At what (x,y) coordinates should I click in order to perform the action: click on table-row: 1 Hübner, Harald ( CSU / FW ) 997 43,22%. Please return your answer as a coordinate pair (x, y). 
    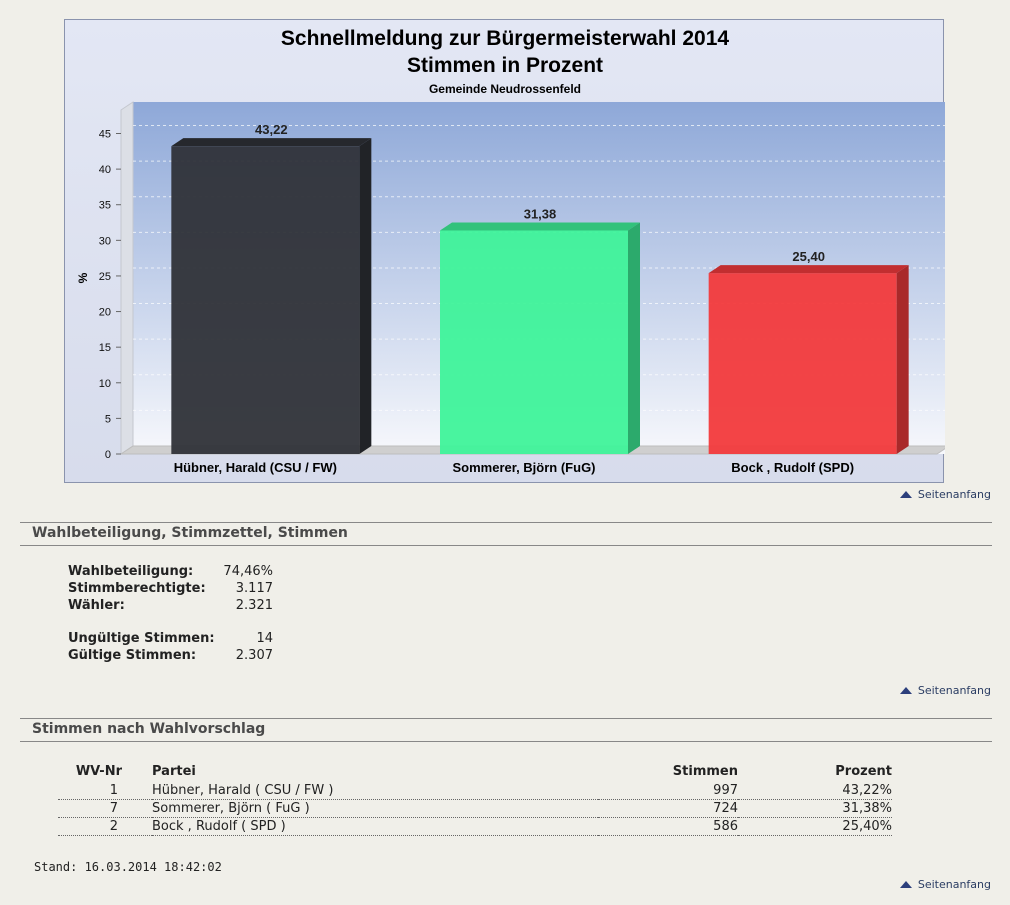
    Looking at the image, I should click on (475, 791).